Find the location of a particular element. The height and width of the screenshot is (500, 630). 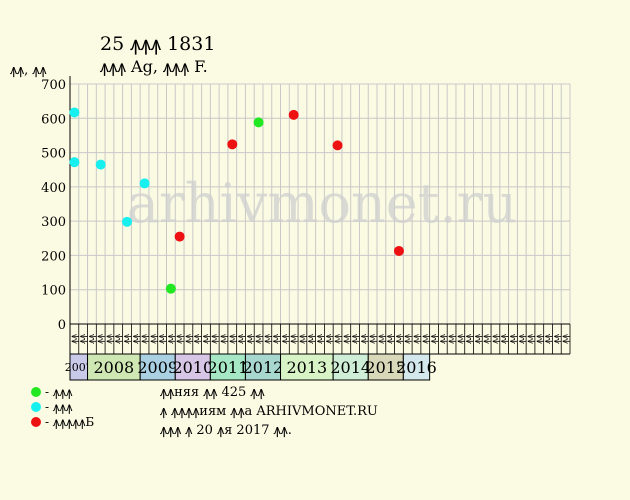

year-label: 2013 is located at coordinates (306, 367).